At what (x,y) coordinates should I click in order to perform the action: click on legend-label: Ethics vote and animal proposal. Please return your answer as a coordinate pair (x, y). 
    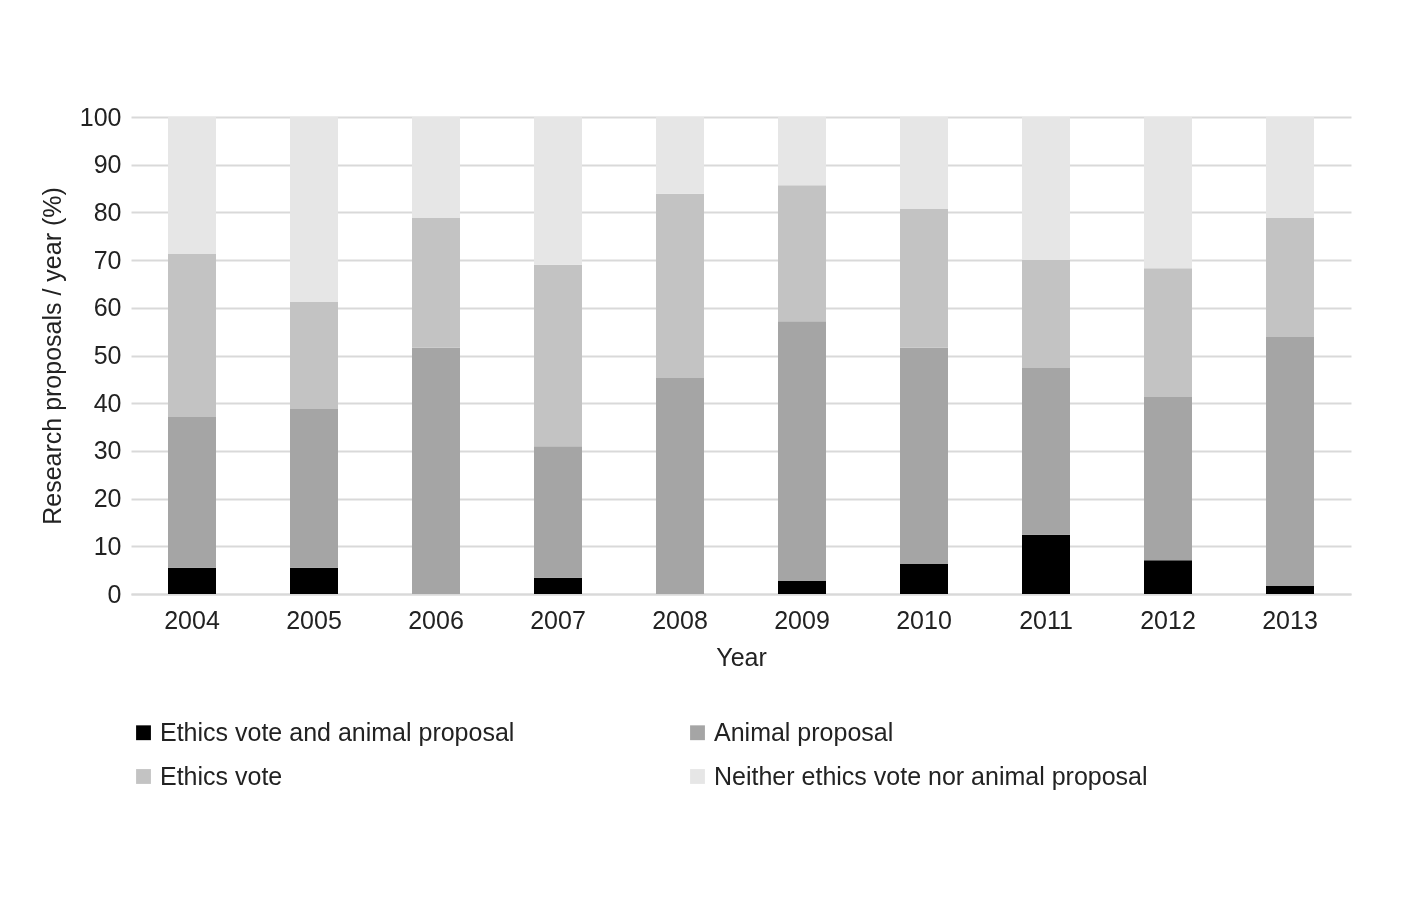
    Looking at the image, I should click on (337, 731).